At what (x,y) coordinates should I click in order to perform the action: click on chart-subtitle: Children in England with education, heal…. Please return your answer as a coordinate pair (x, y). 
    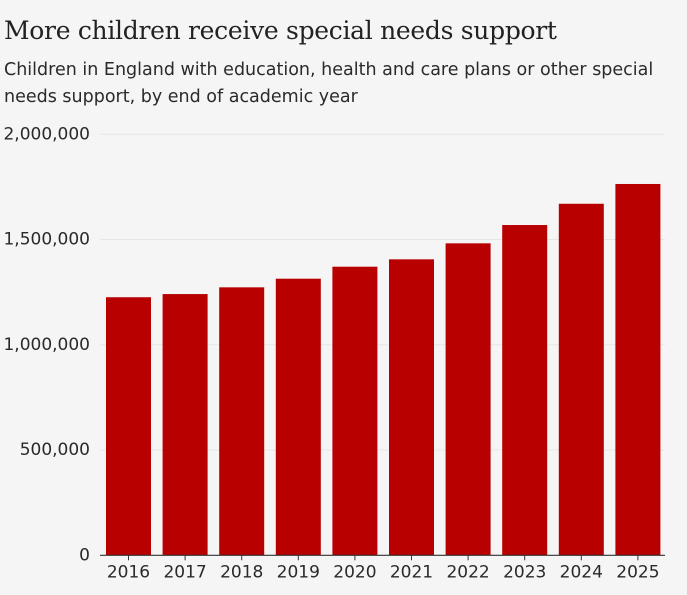
    Looking at the image, I should click on (329, 83).